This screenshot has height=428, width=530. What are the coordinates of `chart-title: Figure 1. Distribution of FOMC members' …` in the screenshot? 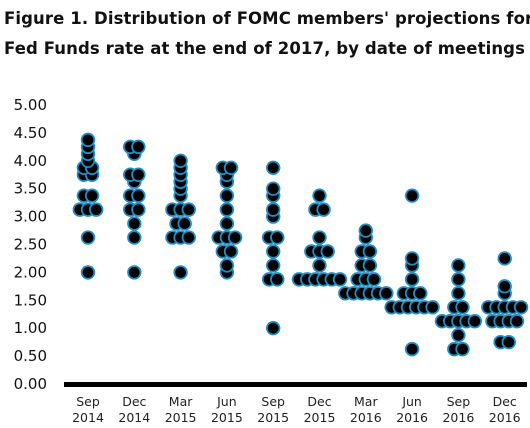 It's located at (267, 34).